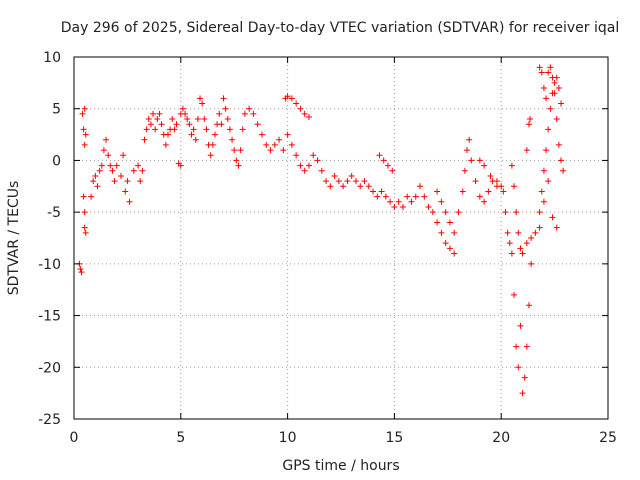 The height and width of the screenshot is (480, 640). I want to click on y-tick-label: -10, so click(49, 265).